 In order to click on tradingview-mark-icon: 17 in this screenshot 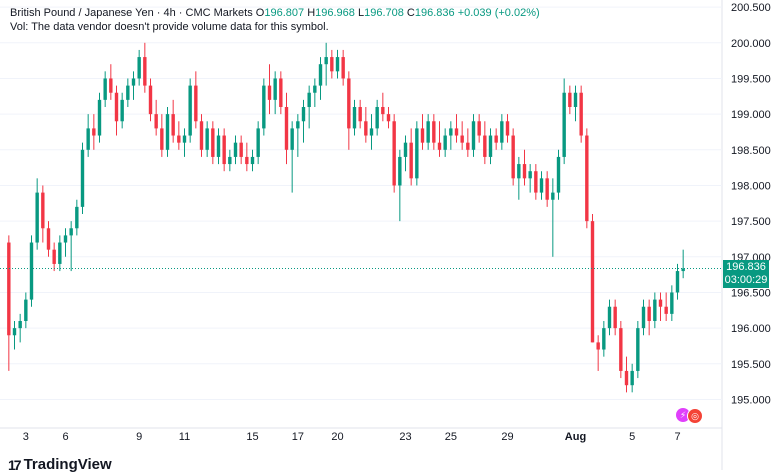, I will do `click(15, 464)`.